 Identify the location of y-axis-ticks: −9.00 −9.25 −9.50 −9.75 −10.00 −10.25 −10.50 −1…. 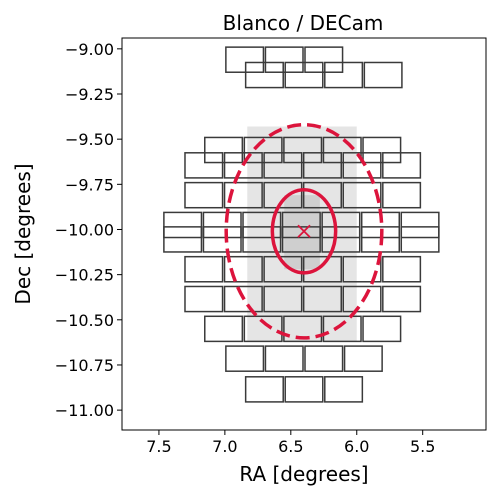
(88, 230).